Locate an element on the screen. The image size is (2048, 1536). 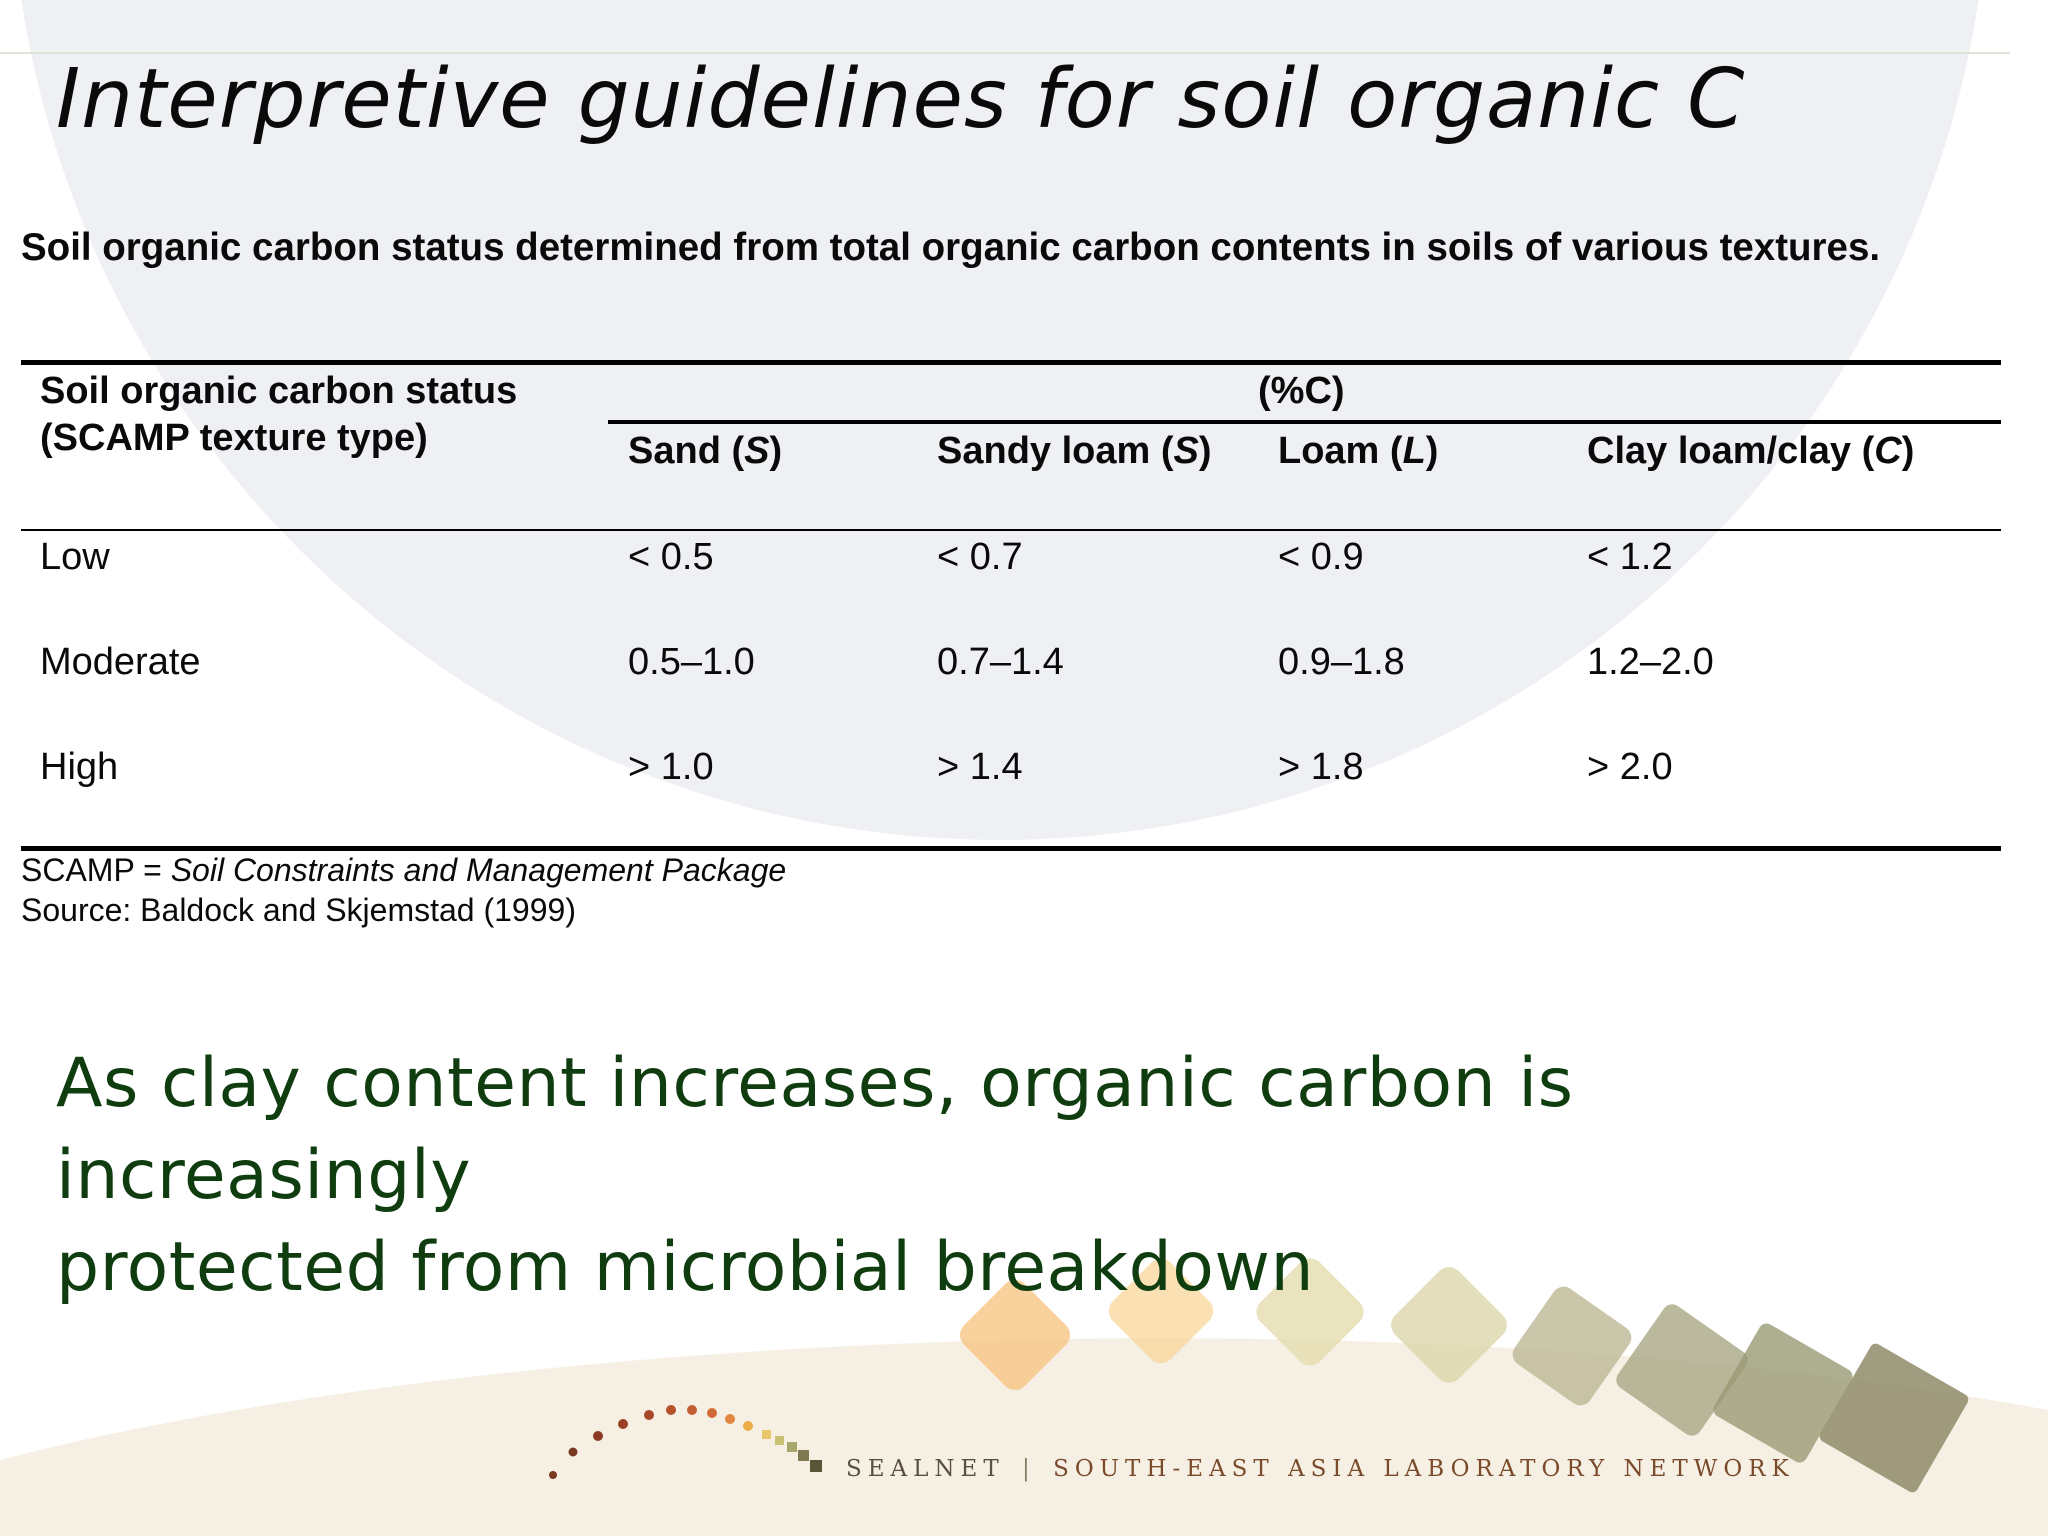
table-cell: > 1.4 is located at coordinates (980, 767).